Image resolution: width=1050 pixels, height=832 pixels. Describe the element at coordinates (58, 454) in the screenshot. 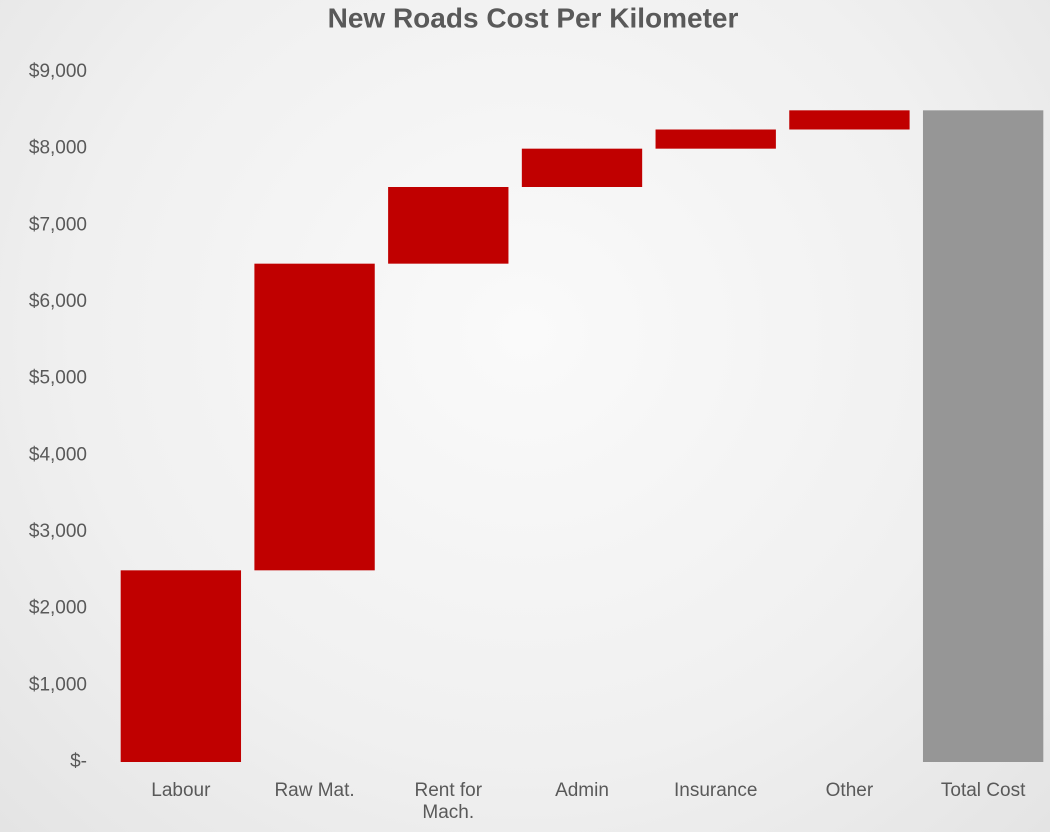

I see `y-tick-label: $4,000` at that location.